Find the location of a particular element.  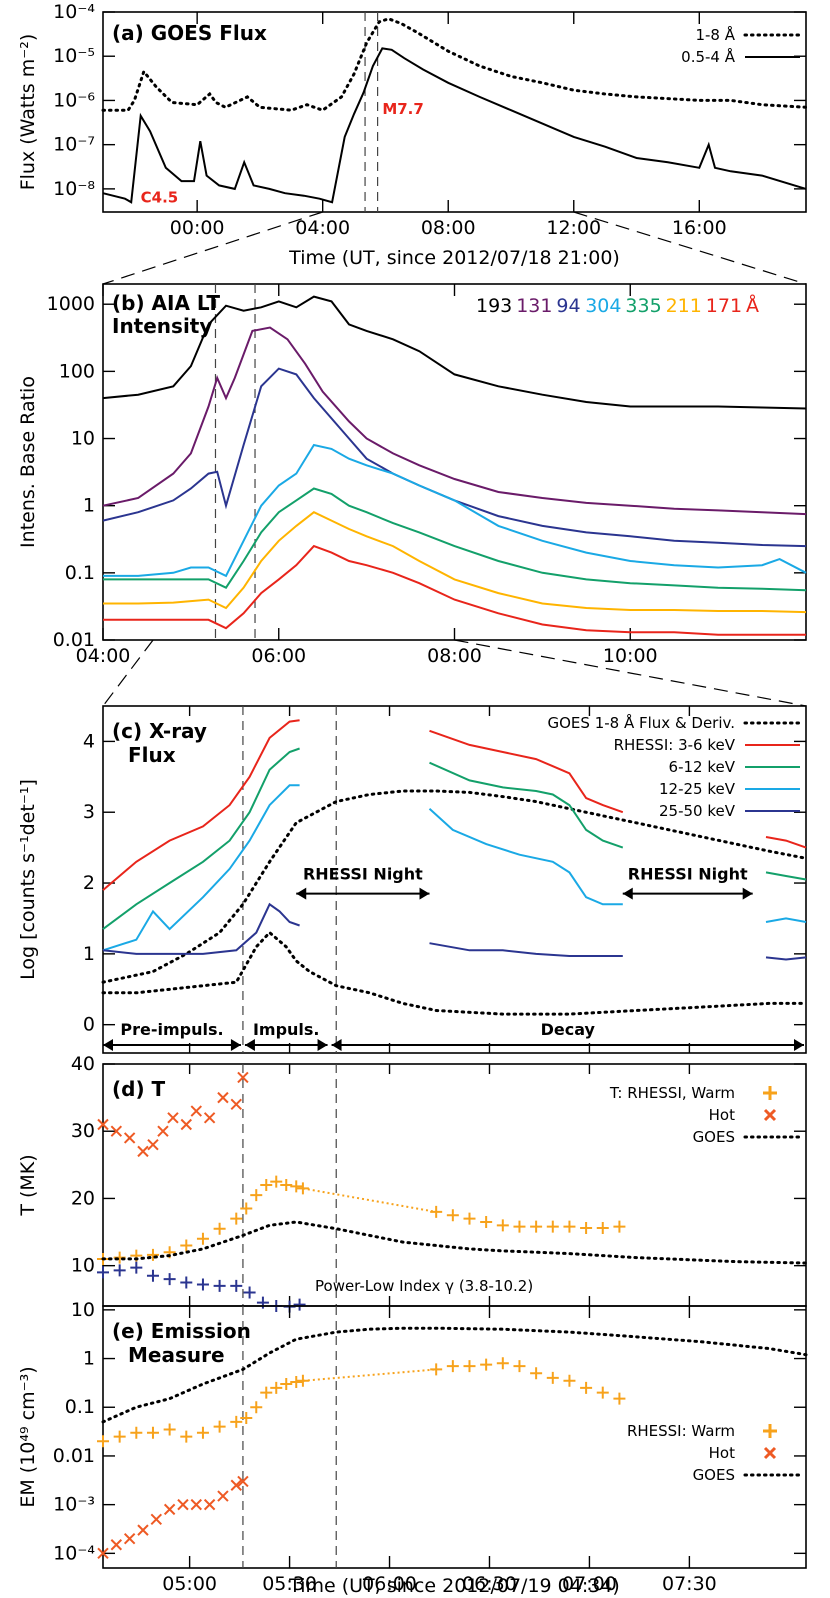

panel-b-ytick-label: 0.01 is located at coordinates (74, 640).